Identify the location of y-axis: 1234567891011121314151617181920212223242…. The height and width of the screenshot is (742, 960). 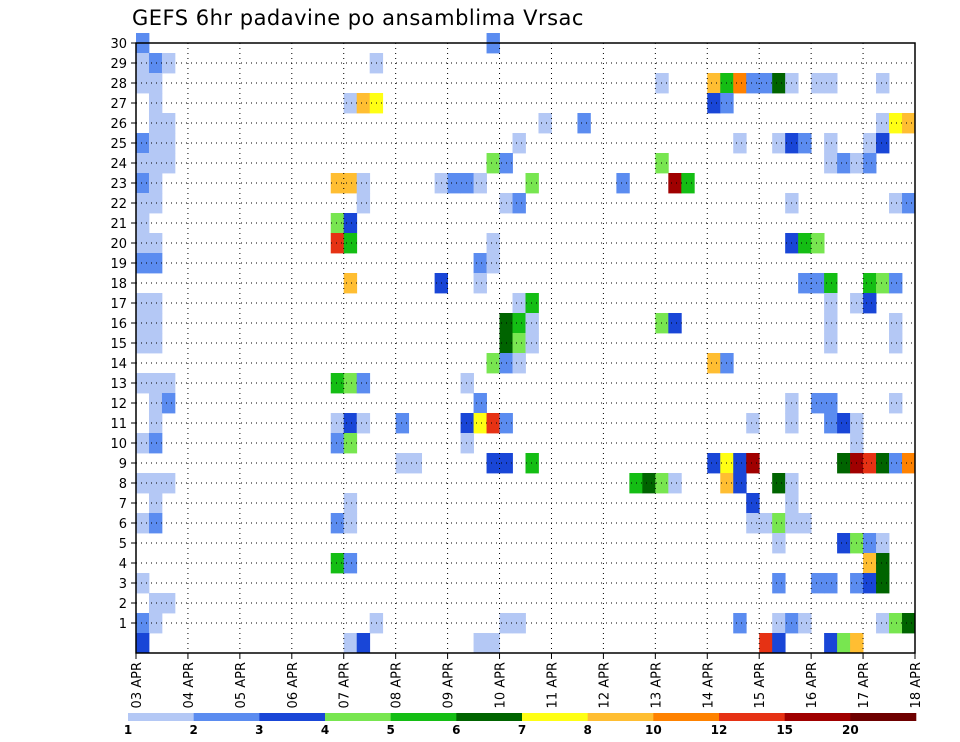
(123, 334).